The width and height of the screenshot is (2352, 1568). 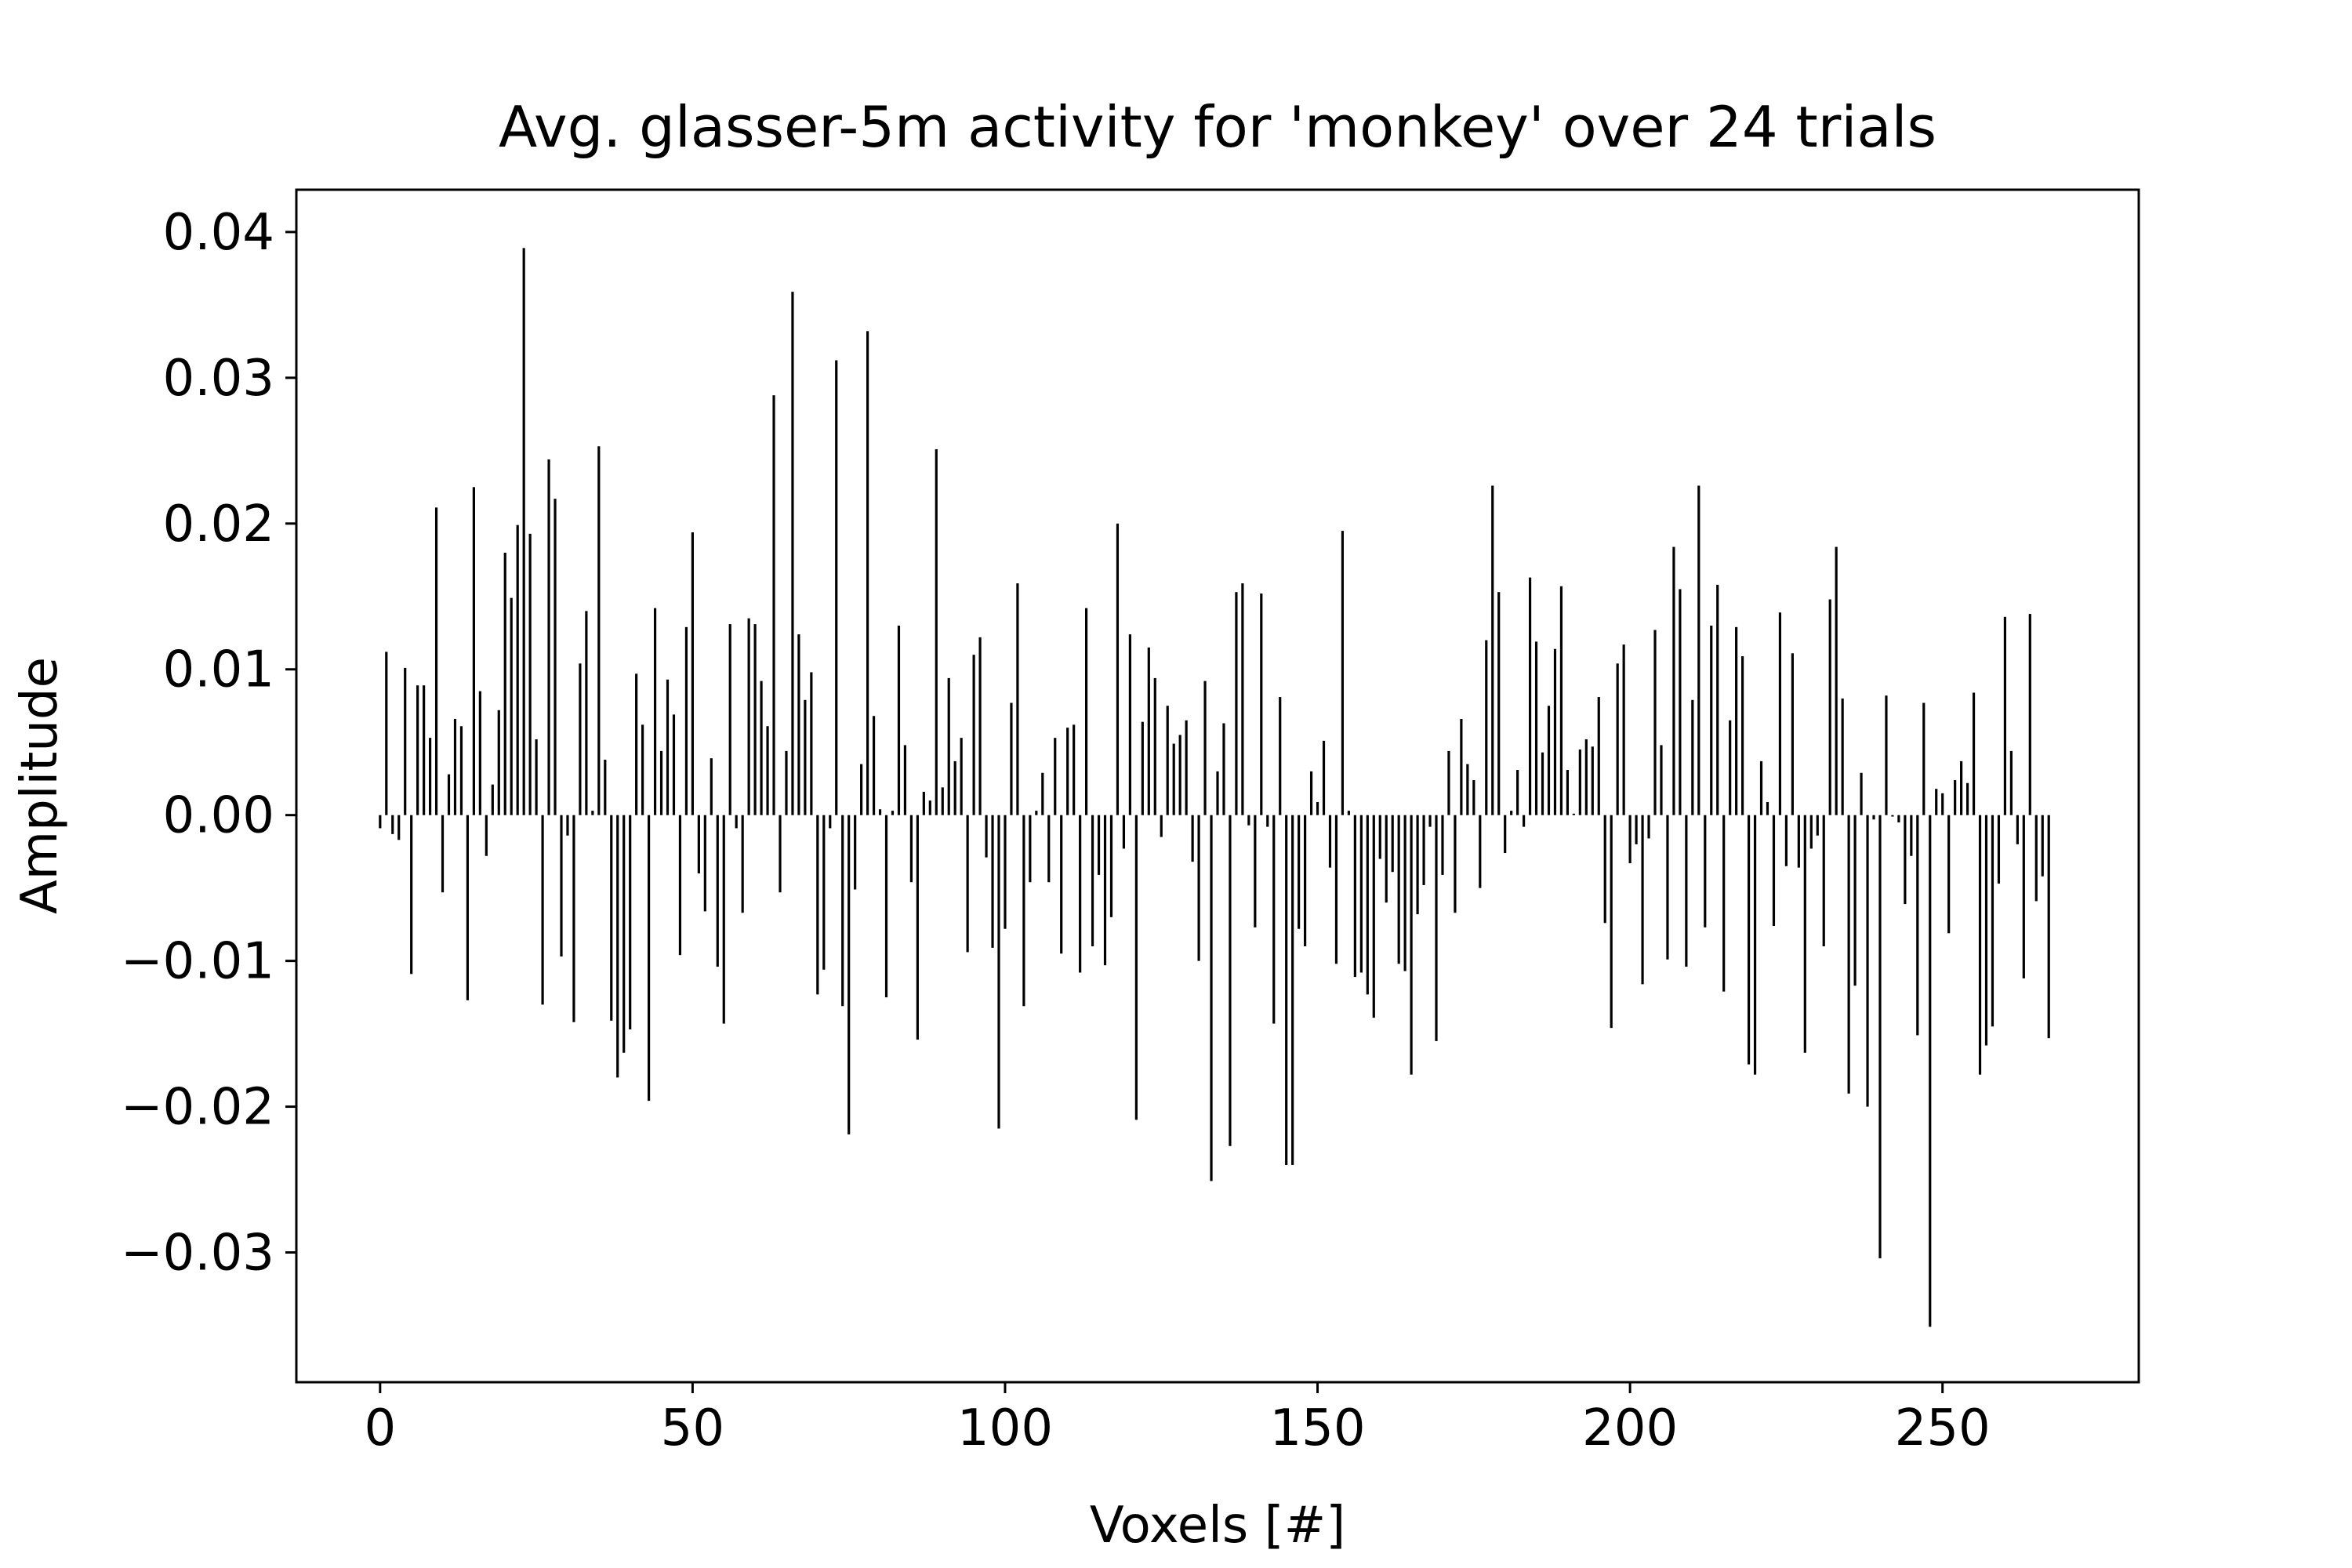 I want to click on y-tick-label: 0.03, so click(x=219, y=379).